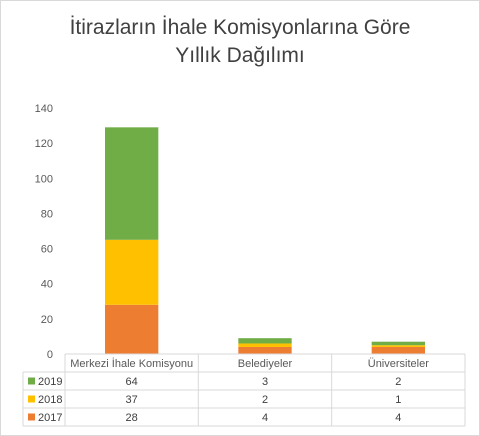 The width and height of the screenshot is (480, 436). I want to click on legend-key-2019, so click(31, 381).